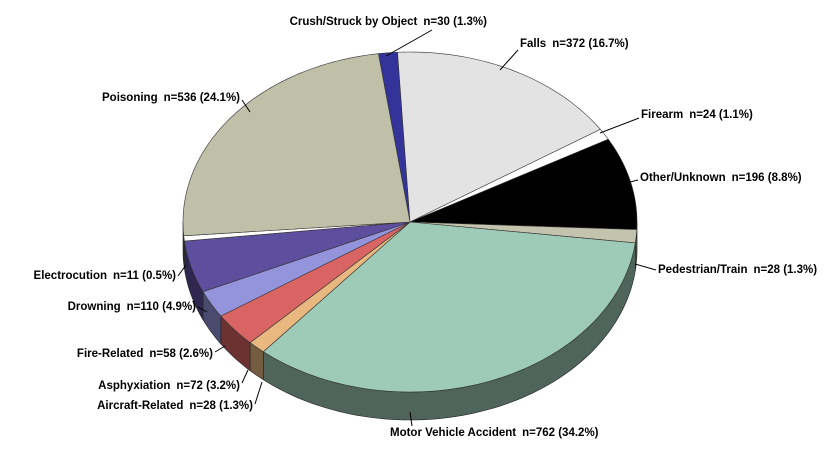  What do you see at coordinates (453, 433) in the screenshot?
I see `slice-name: Motor Vehicle Accident` at bounding box center [453, 433].